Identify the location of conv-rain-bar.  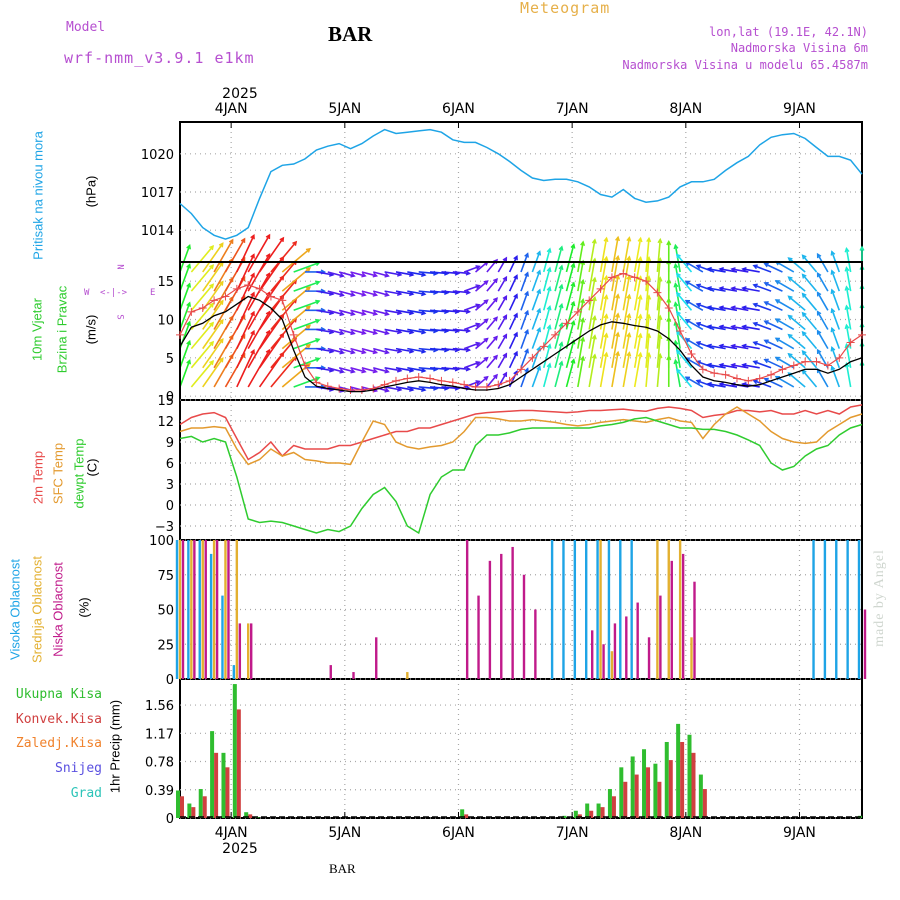
(227, 792).